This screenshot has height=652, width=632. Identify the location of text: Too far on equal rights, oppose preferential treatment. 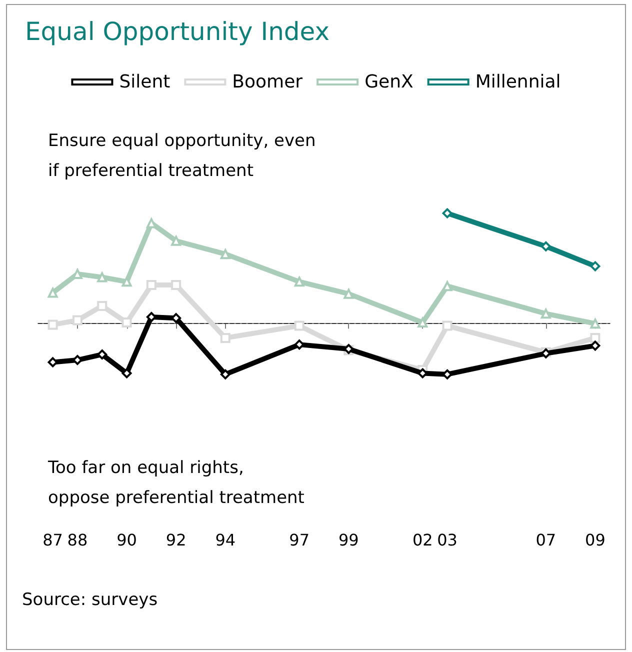
(176, 483).